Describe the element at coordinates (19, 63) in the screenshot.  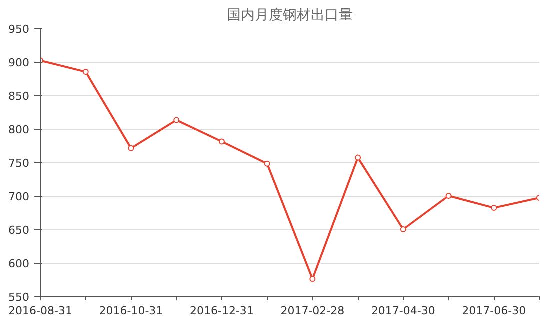
I see `y-tick-label: 900` at that location.